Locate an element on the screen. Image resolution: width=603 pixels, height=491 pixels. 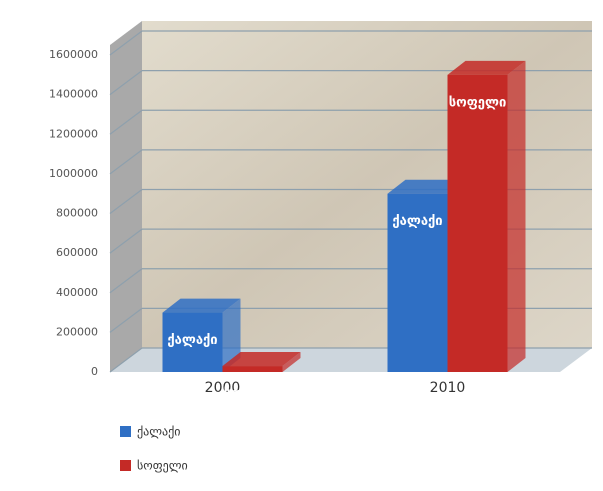
y-tick-label: 1600000 is located at coordinates (73, 54).